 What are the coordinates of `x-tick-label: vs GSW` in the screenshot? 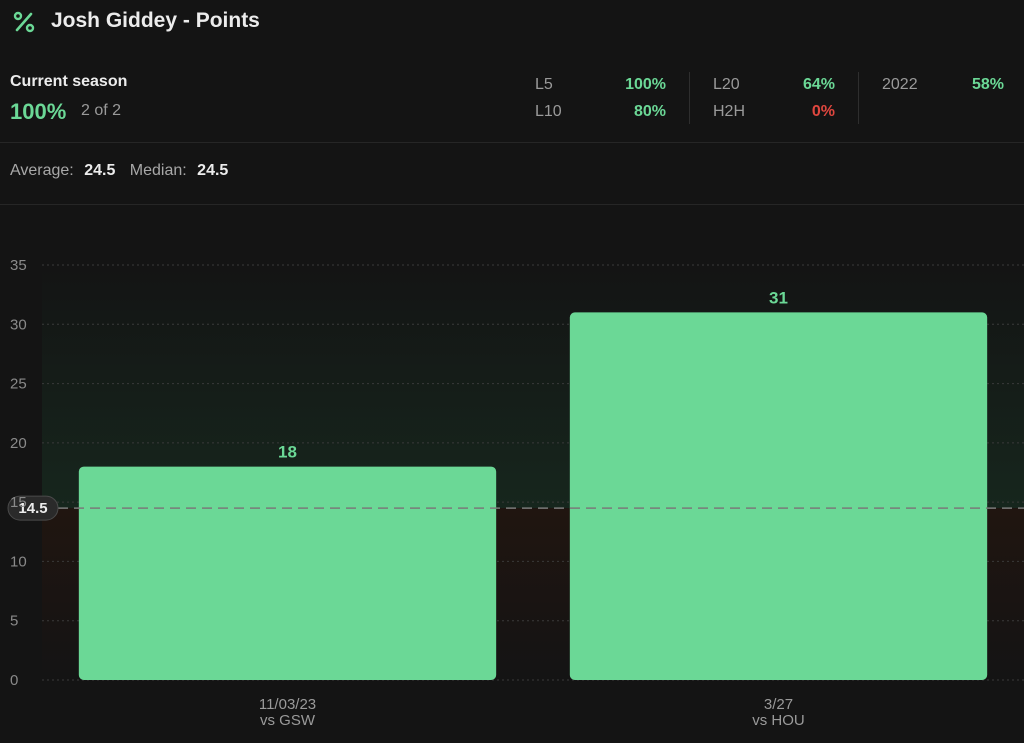 It's located at (288, 720).